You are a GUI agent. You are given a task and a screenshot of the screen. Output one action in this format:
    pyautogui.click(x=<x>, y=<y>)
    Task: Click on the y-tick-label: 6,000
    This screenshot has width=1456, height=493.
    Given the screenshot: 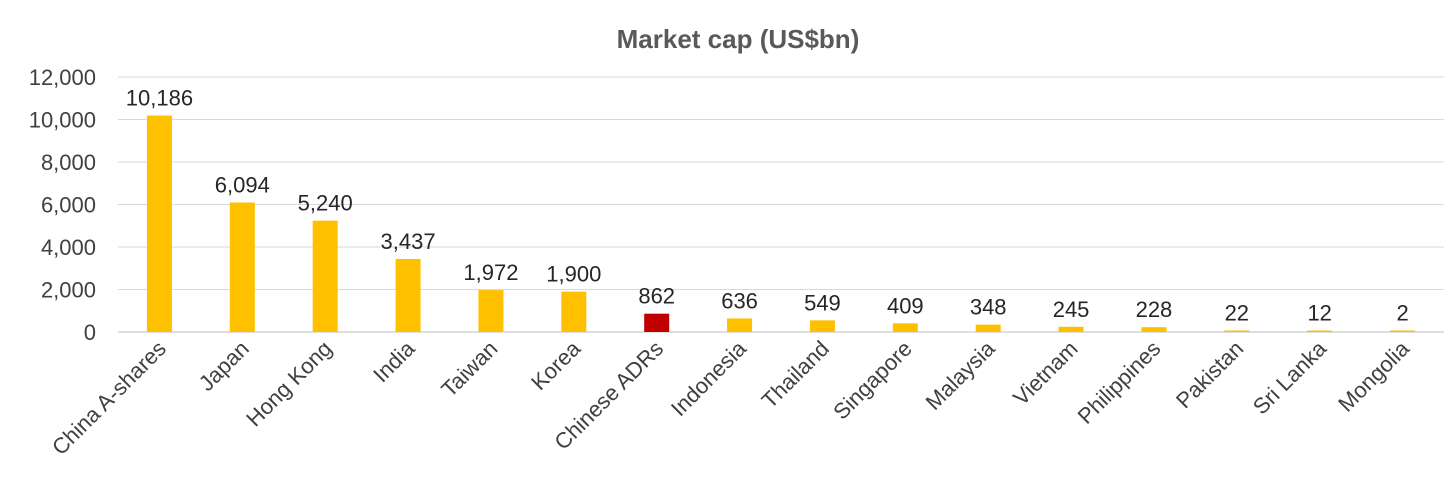 What is the action you would take?
    pyautogui.click(x=68, y=205)
    